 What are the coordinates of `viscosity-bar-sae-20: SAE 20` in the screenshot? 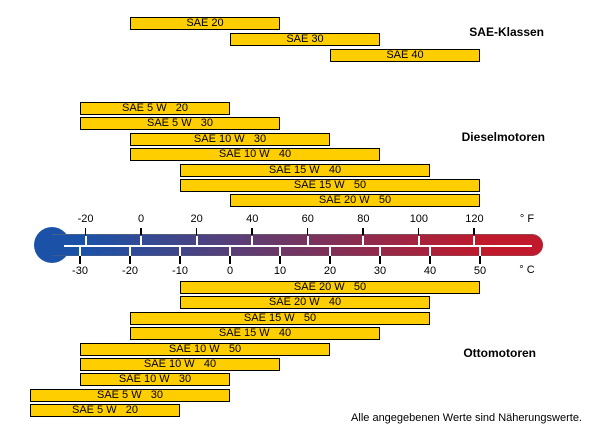 It's located at (205, 23).